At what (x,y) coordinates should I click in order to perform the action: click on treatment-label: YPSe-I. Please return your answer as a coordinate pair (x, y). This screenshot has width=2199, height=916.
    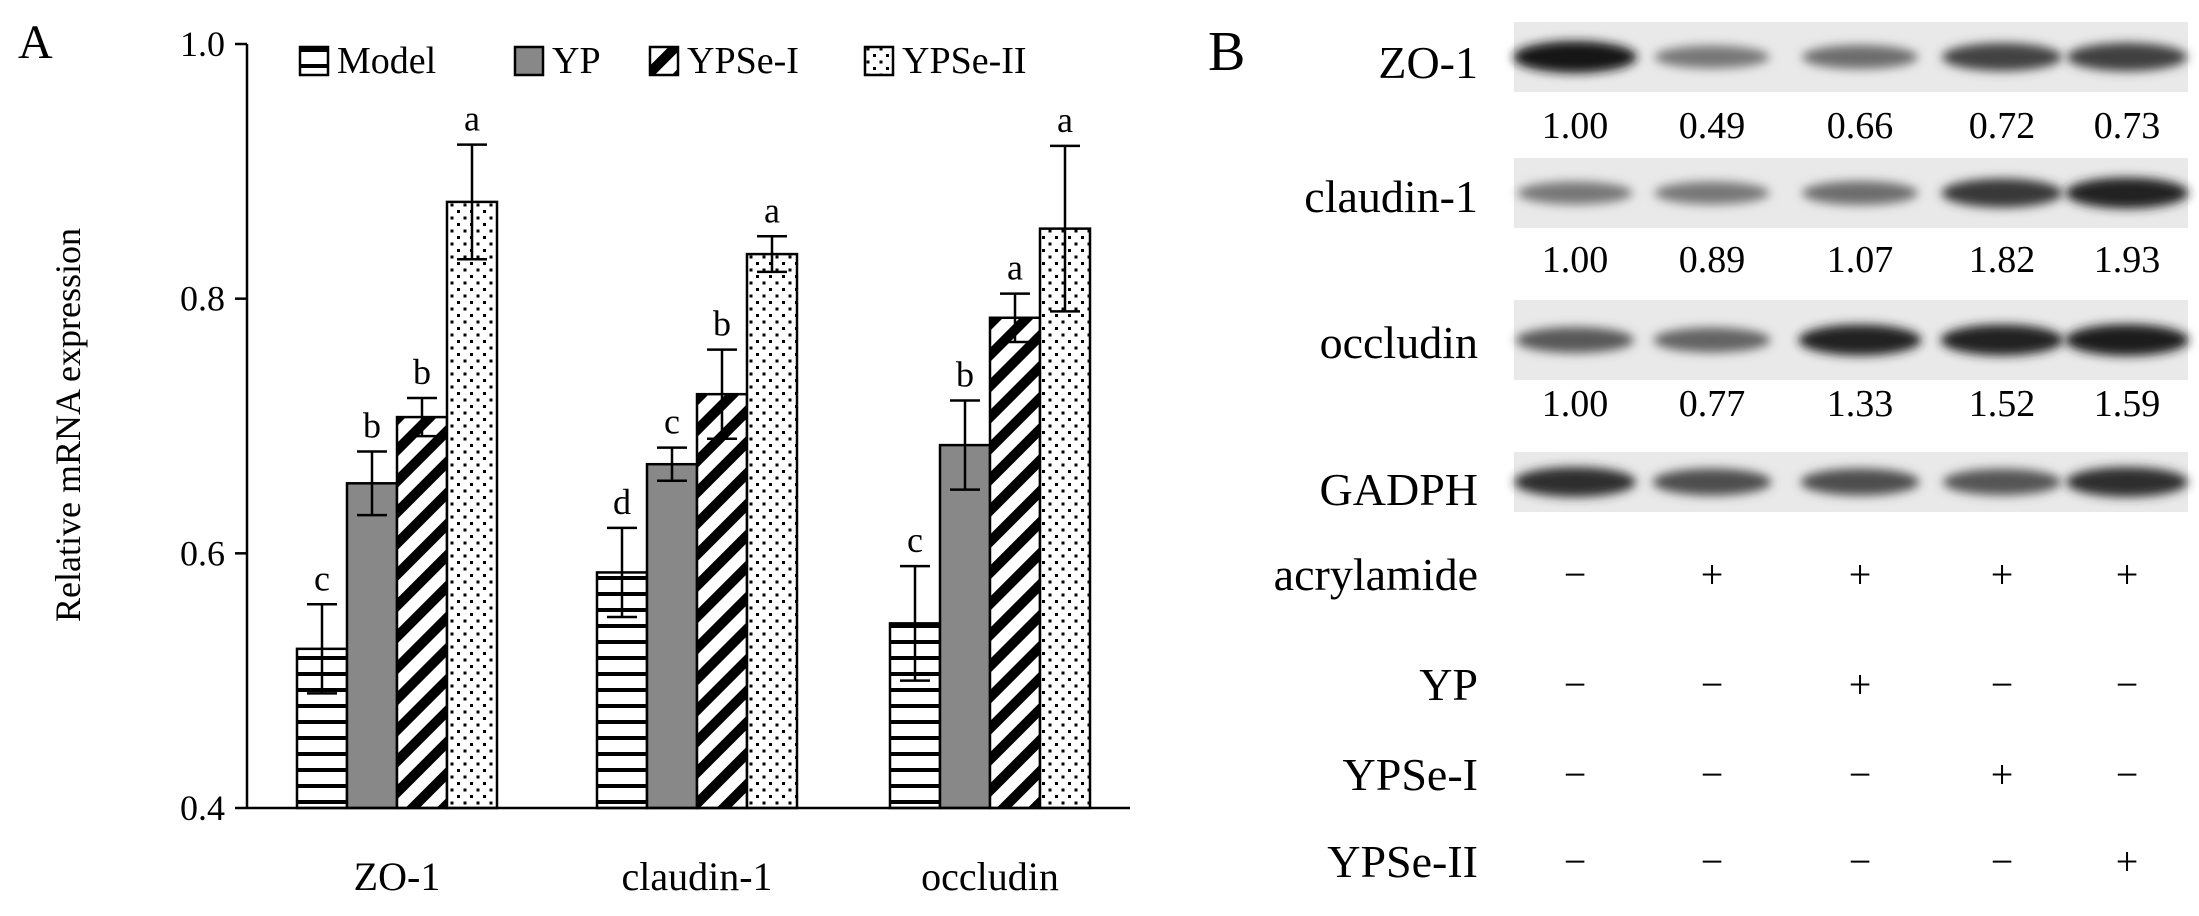
    Looking at the image, I should click on (1410, 774).